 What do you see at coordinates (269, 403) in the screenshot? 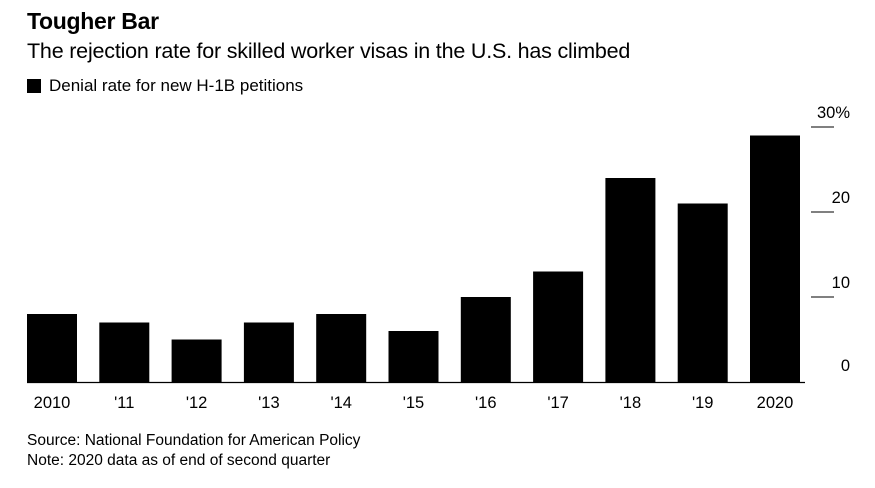
I see `x-tick-label: '13` at bounding box center [269, 403].